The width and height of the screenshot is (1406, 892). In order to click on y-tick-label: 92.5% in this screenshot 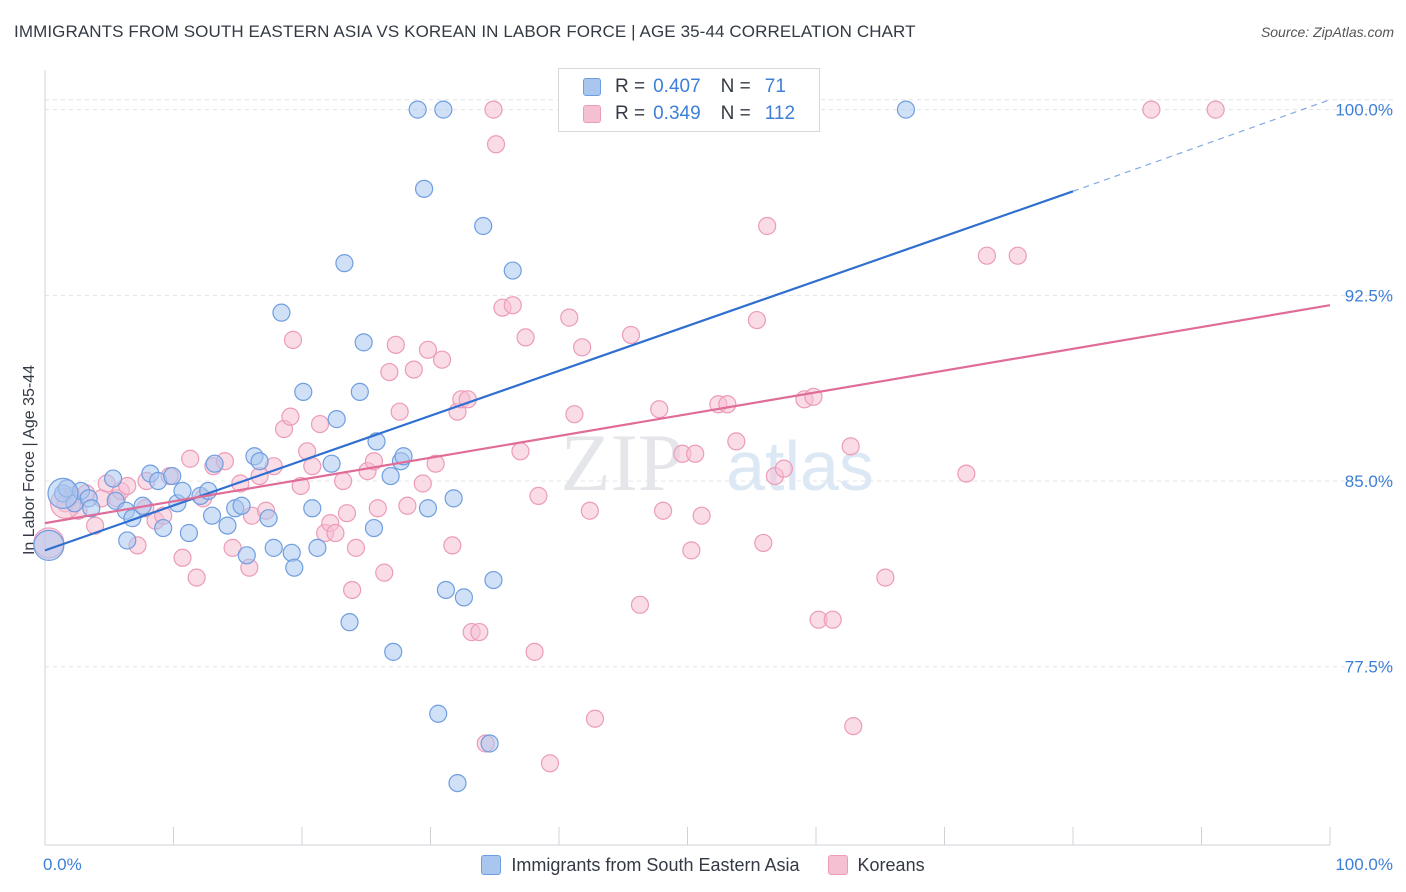, I will do `click(1369, 295)`.